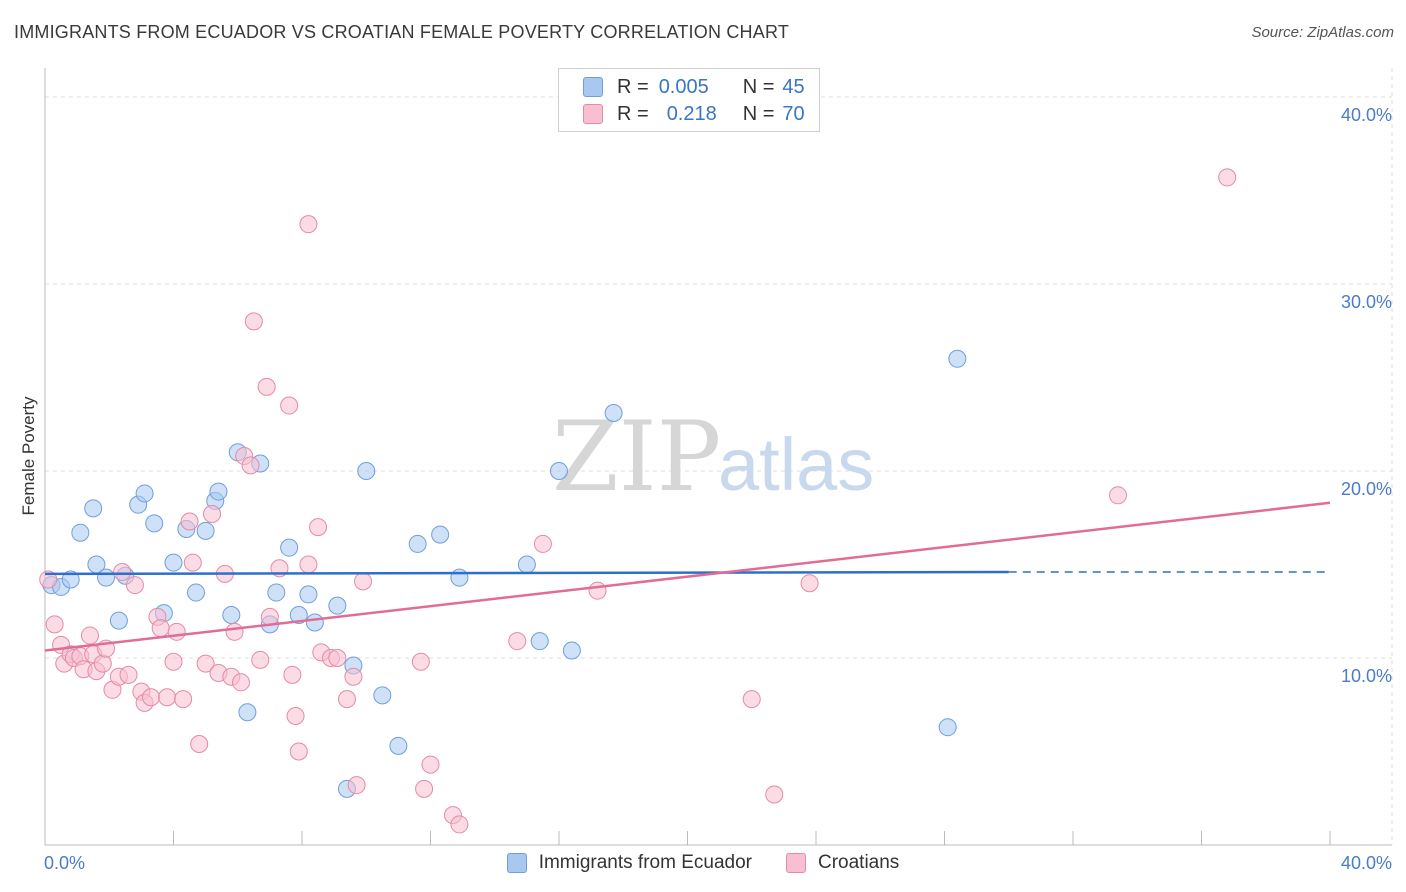 The height and width of the screenshot is (892, 1406). I want to click on x-tick-label: 40.0%, so click(1366, 863).